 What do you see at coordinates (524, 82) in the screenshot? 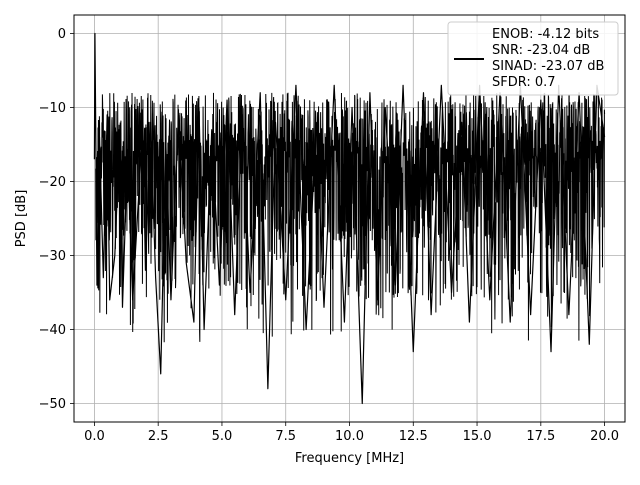
I see `legend-sfdr: SFDR: 0.7` at bounding box center [524, 82].